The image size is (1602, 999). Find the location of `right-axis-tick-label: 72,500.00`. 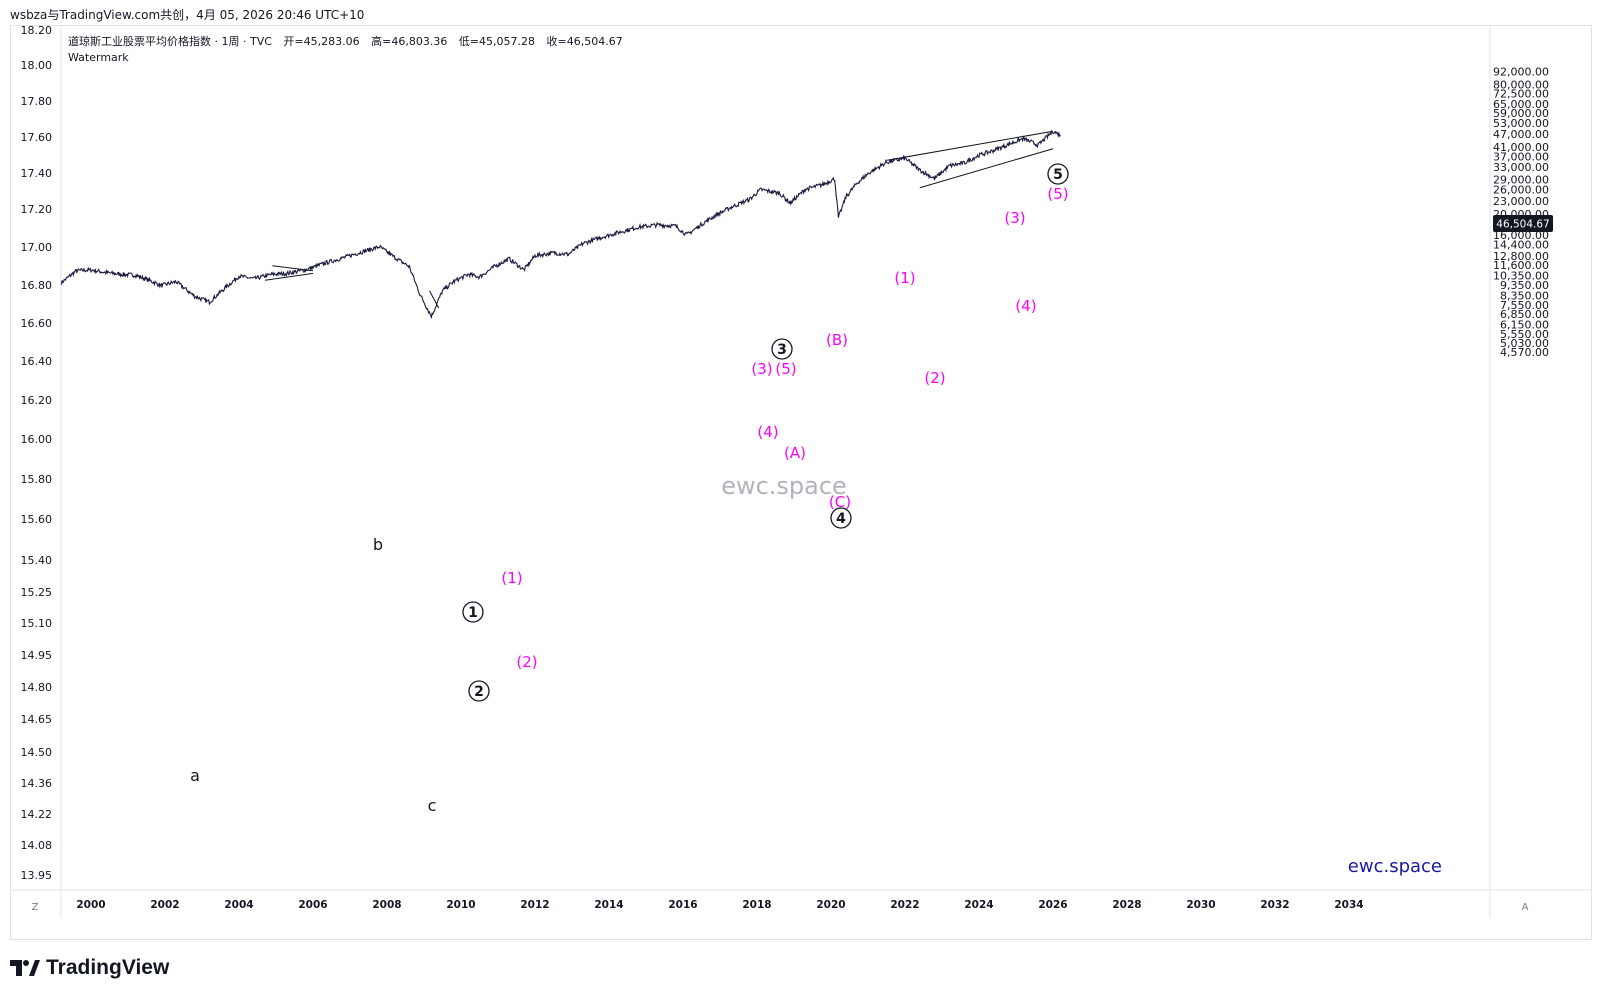

right-axis-tick-label: 72,500.00 is located at coordinates (1521, 94).